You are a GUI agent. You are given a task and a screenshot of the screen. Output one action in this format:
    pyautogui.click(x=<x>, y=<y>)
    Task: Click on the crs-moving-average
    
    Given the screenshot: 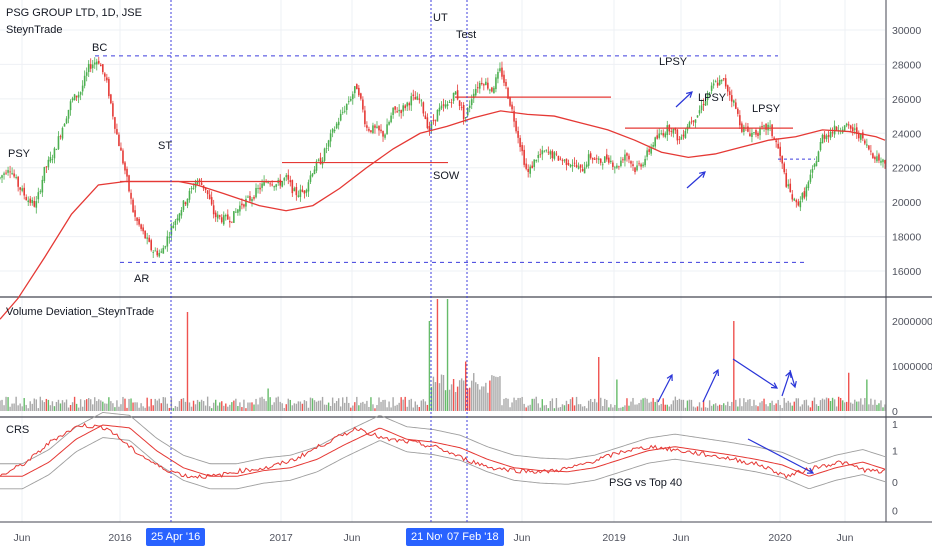 What is the action you would take?
    pyautogui.click(x=443, y=450)
    